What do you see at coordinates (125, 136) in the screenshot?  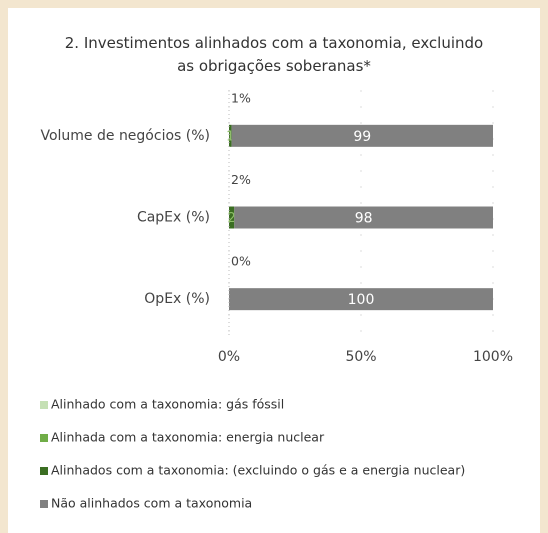 I see `y-tick-label: Volume de negócios (%)` at bounding box center [125, 136].